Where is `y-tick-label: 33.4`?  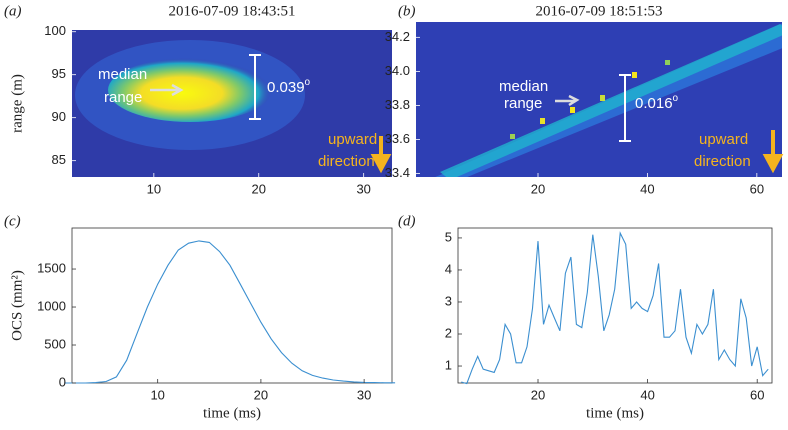 y-tick-label: 33.4 is located at coordinates (397, 172).